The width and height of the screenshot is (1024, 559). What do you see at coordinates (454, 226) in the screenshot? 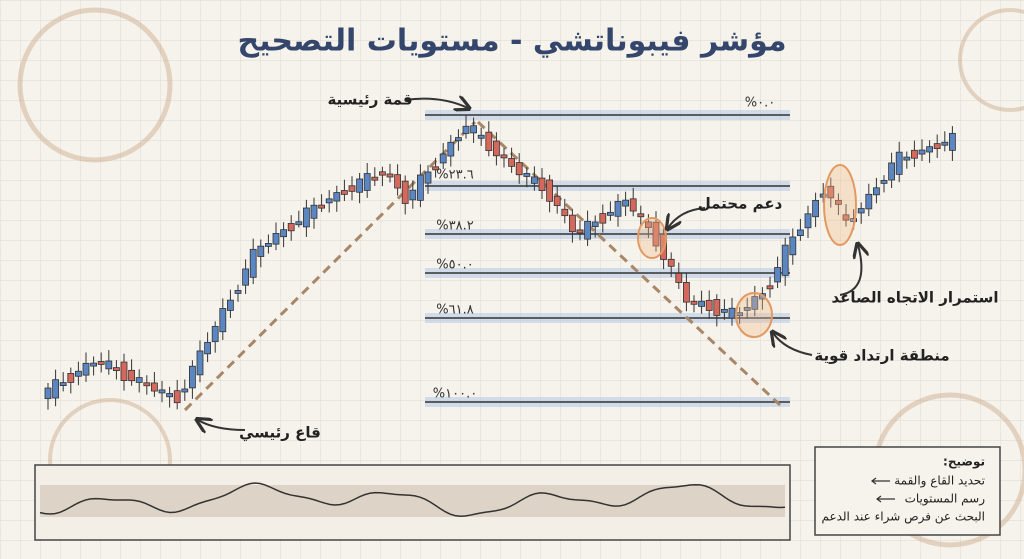
I see `level-label: %٣٨.٢` at bounding box center [454, 226].